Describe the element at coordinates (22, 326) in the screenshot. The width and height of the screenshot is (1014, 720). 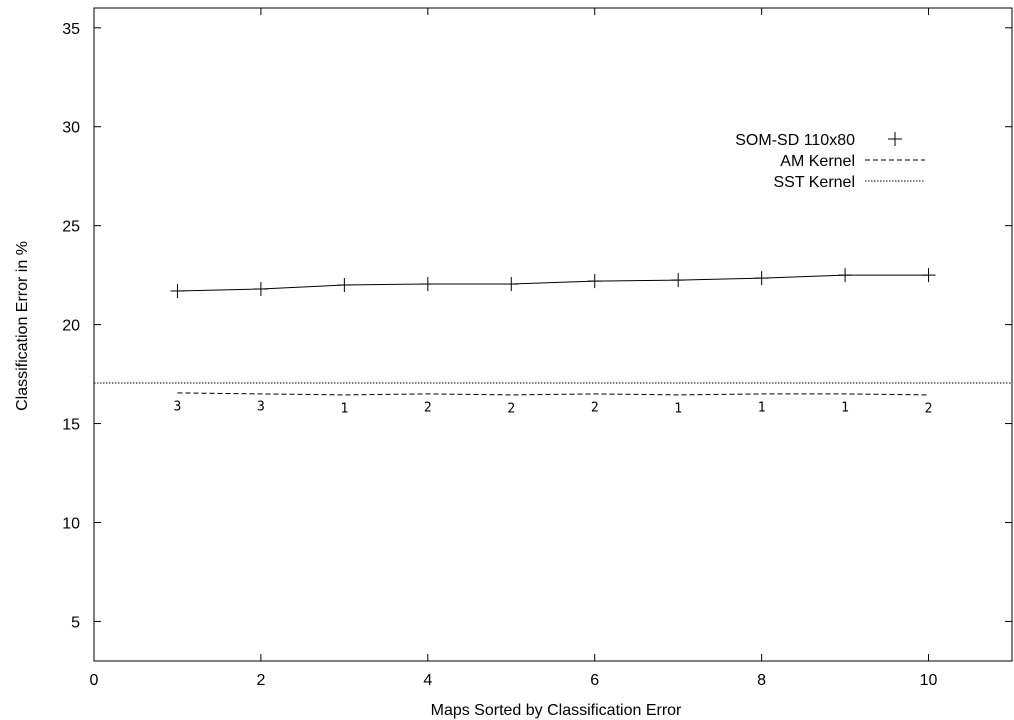
I see `y-axis-title: Classification Error in %` at that location.